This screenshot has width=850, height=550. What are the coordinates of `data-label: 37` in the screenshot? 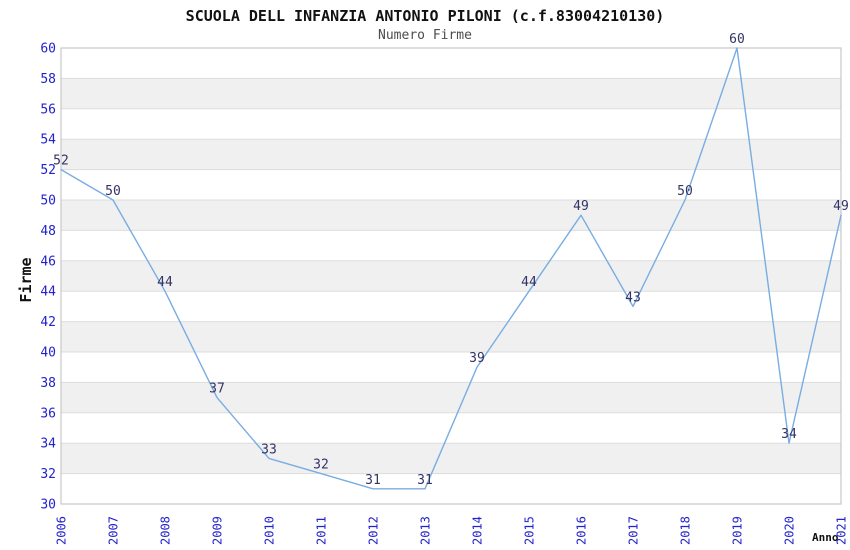 It's located at (217, 389).